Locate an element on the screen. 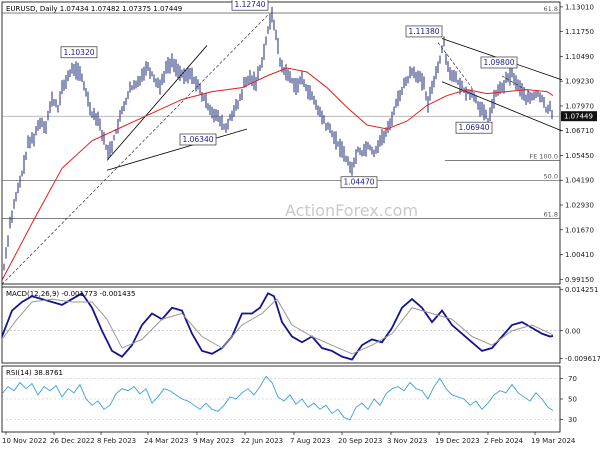 The image size is (600, 450). y-tick-label: 1.07970 is located at coordinates (579, 106).